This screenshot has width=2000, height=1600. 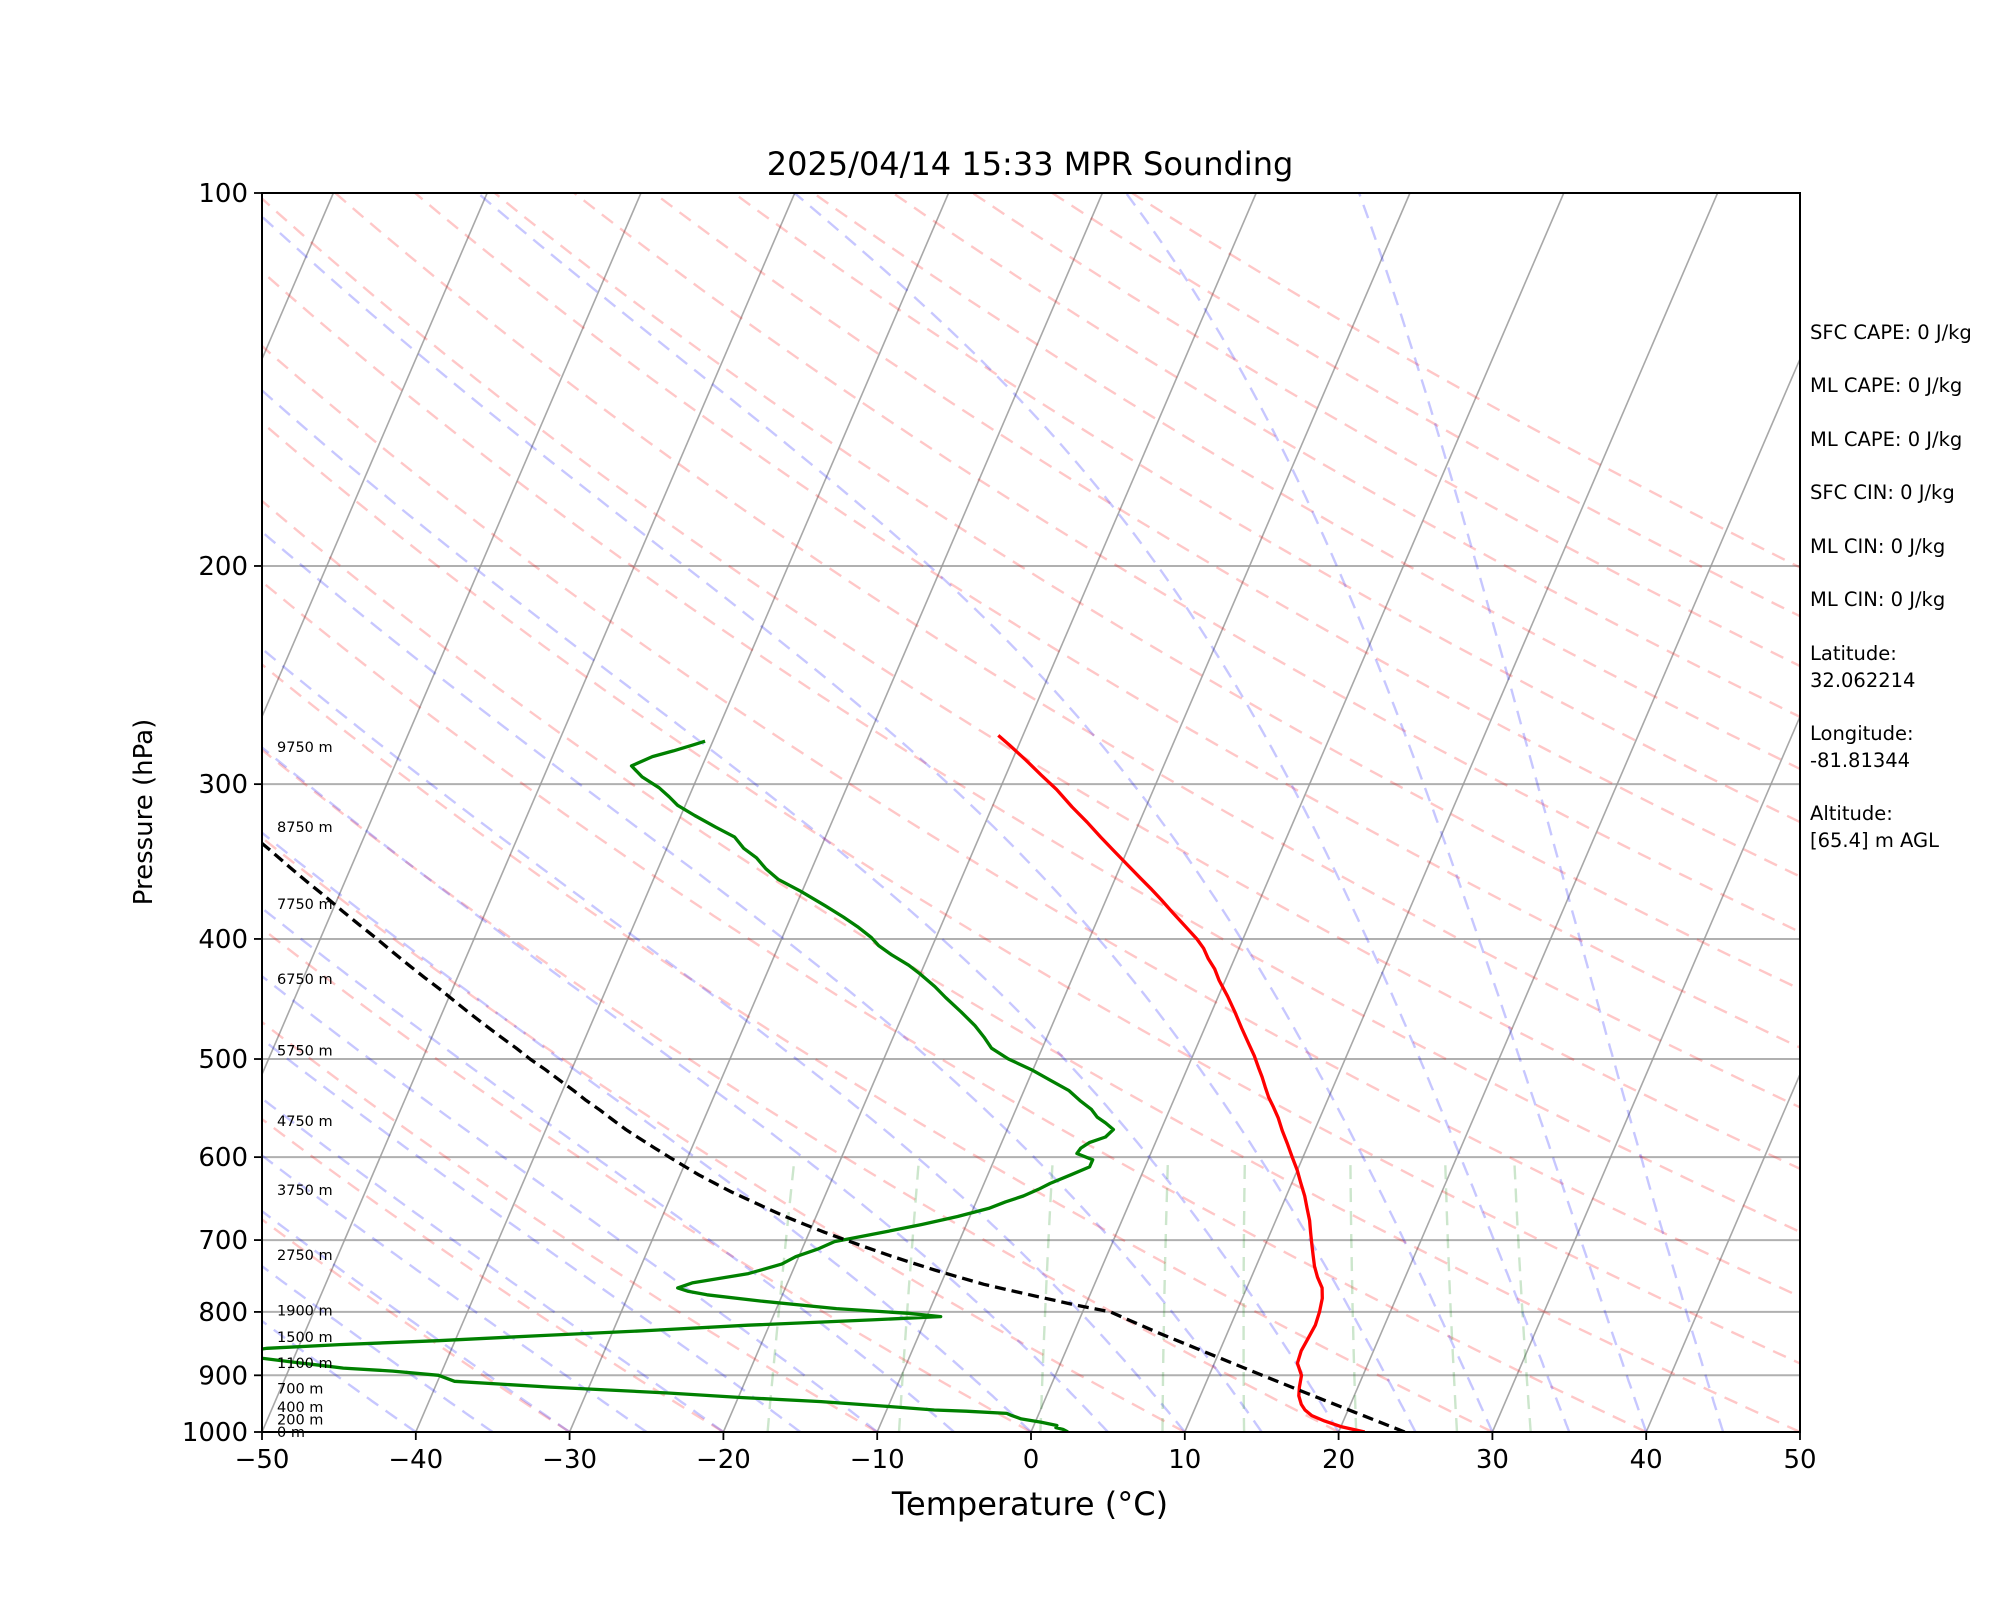 What do you see at coordinates (305, 905) in the screenshot?
I see `height-label: 7750 m` at bounding box center [305, 905].